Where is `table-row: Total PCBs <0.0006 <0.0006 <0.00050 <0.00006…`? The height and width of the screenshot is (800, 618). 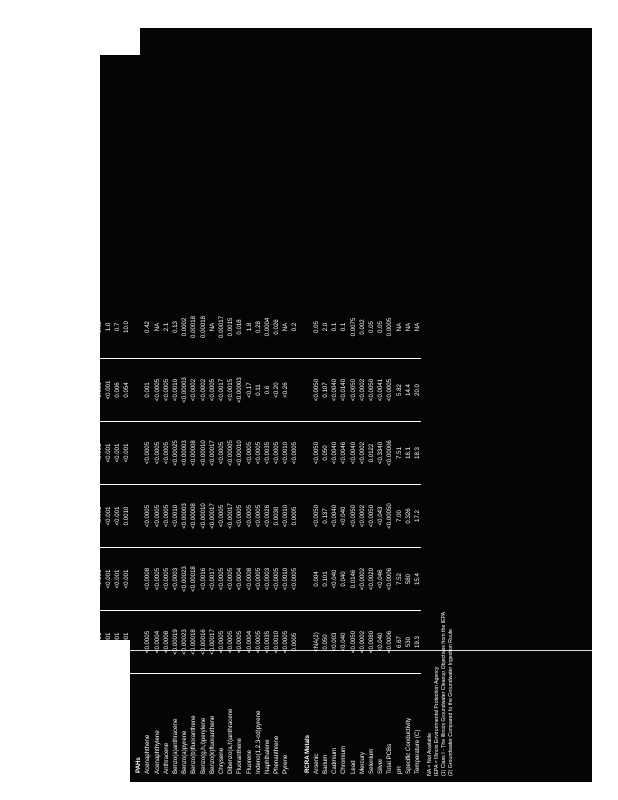
table-row: Total PCBs <0.0006 <0.0006 <0.00050 <0.00006… is located at coordinates (389, 536).